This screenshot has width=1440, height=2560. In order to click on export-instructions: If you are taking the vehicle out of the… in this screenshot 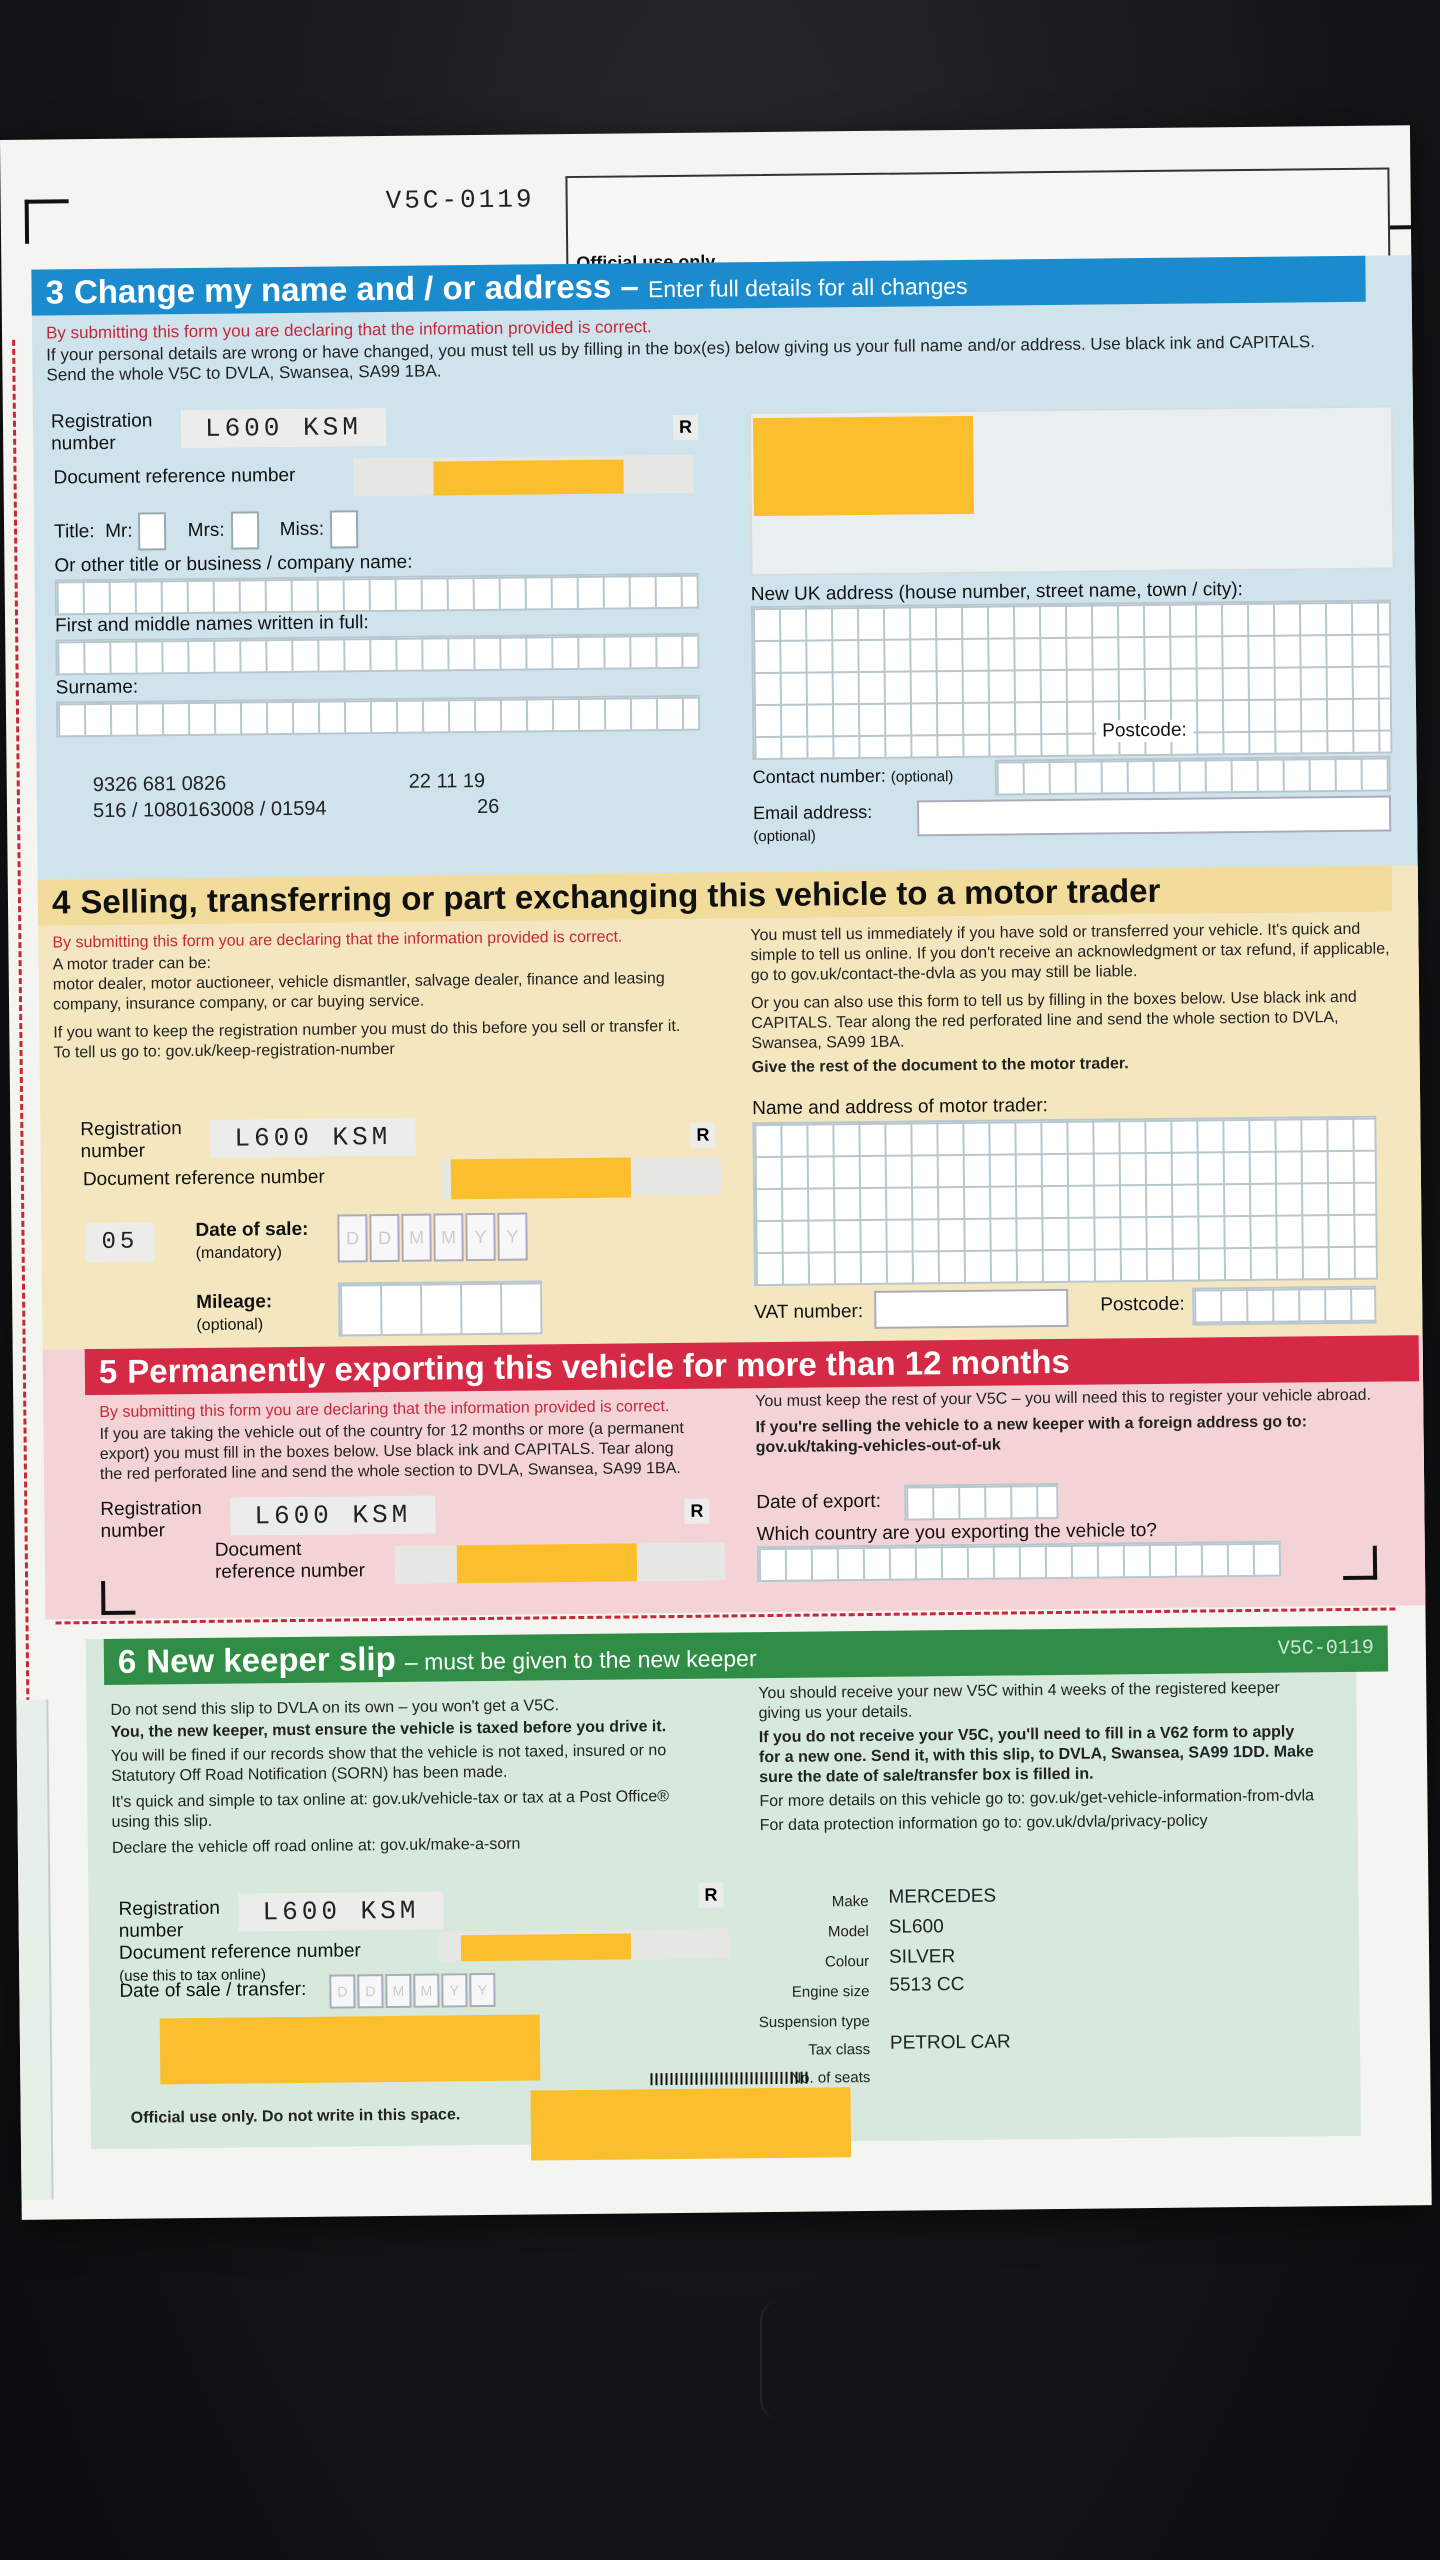, I will do `click(391, 1451)`.